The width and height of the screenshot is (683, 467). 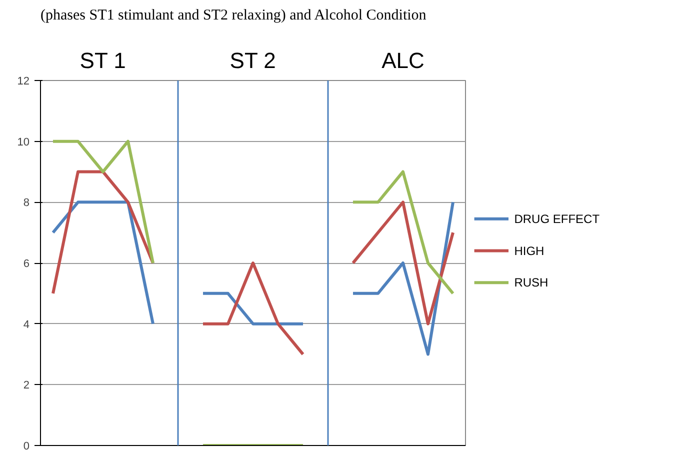 What do you see at coordinates (233, 16) in the screenshot?
I see `chart-title: (phases ST1 stimulant and ST2 relaxing) and Alcohol Condition` at bounding box center [233, 16].